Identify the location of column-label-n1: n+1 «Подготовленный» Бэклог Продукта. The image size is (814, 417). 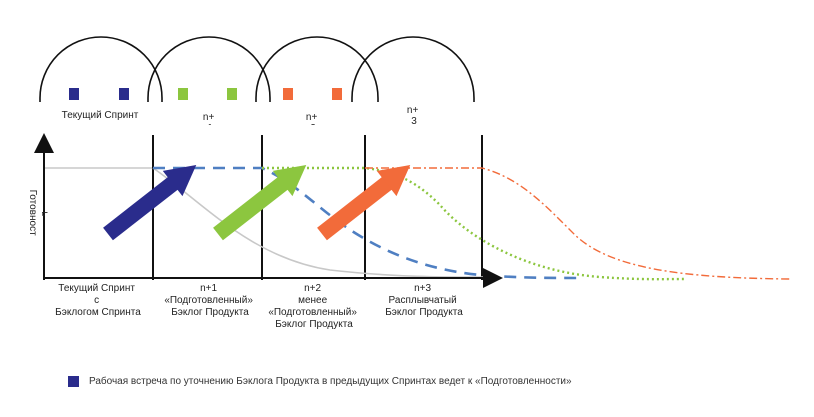
(209, 300).